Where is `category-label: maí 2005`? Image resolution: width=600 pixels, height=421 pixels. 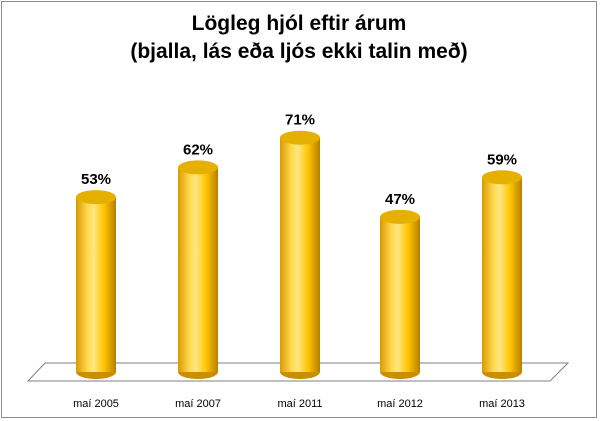 category-label: maí 2005 is located at coordinates (96, 404).